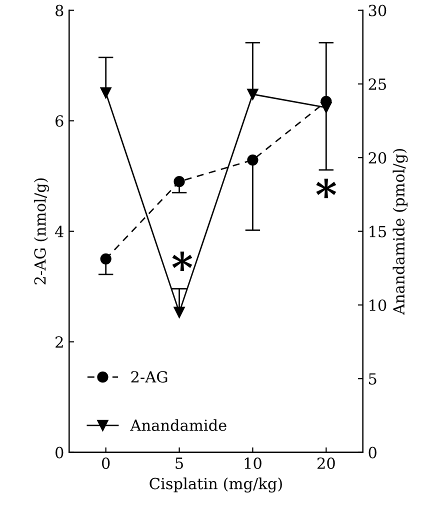 This screenshot has height=514, width=432. I want to click on y2-axis-title: Anandamide (pmol/g), so click(400, 232).